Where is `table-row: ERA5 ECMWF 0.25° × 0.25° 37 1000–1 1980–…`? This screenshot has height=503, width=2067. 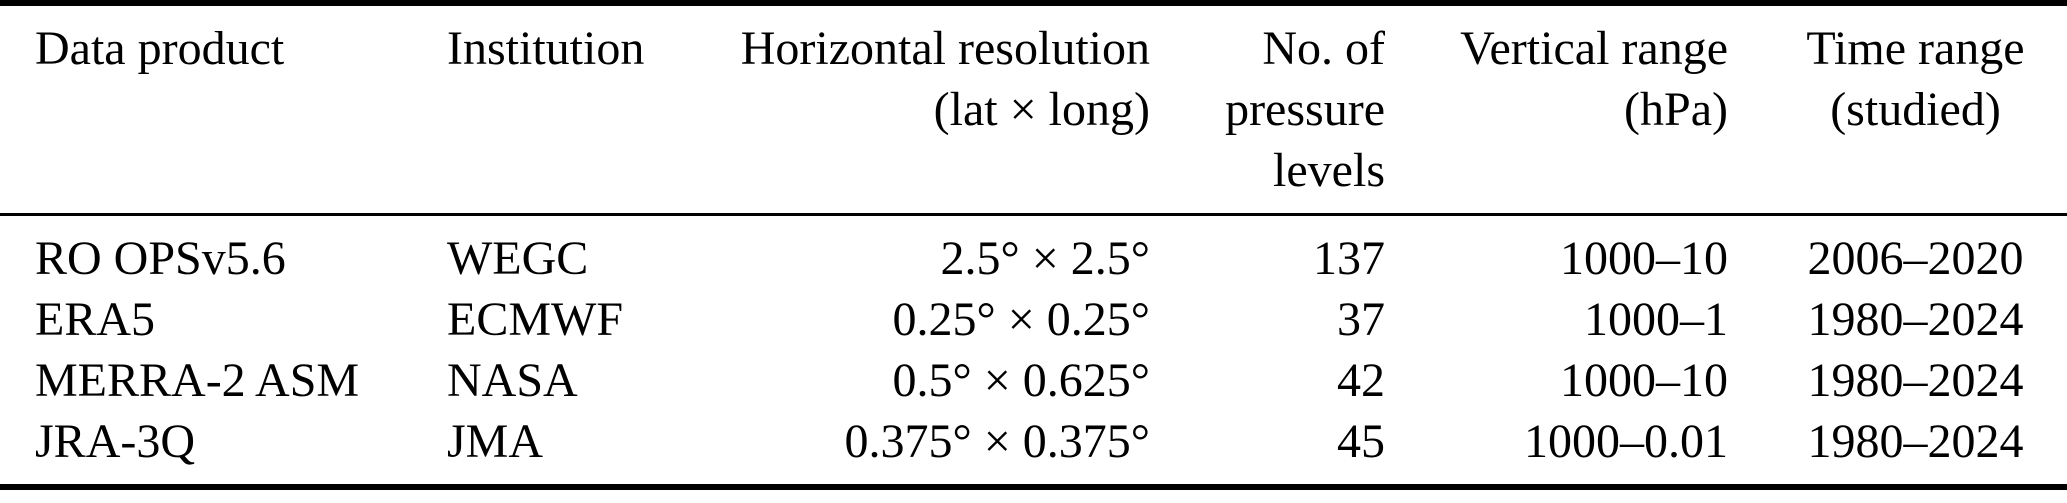
table-row: ERA5 ECMWF 0.25° × 0.25° 37 1000–1 1980–… is located at coordinates (1033, 319).